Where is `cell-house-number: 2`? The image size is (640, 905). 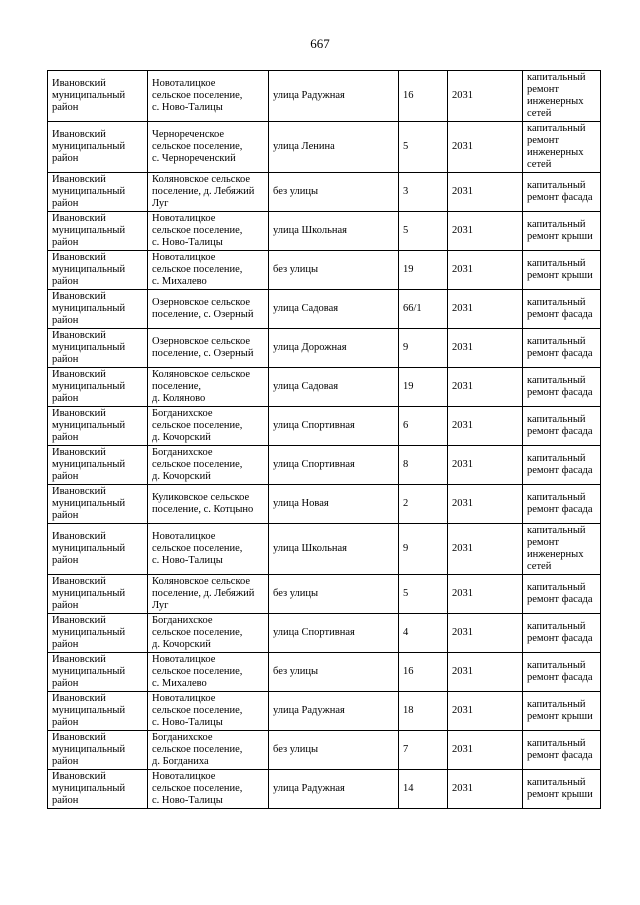
cell-house-number: 2 is located at coordinates (423, 504).